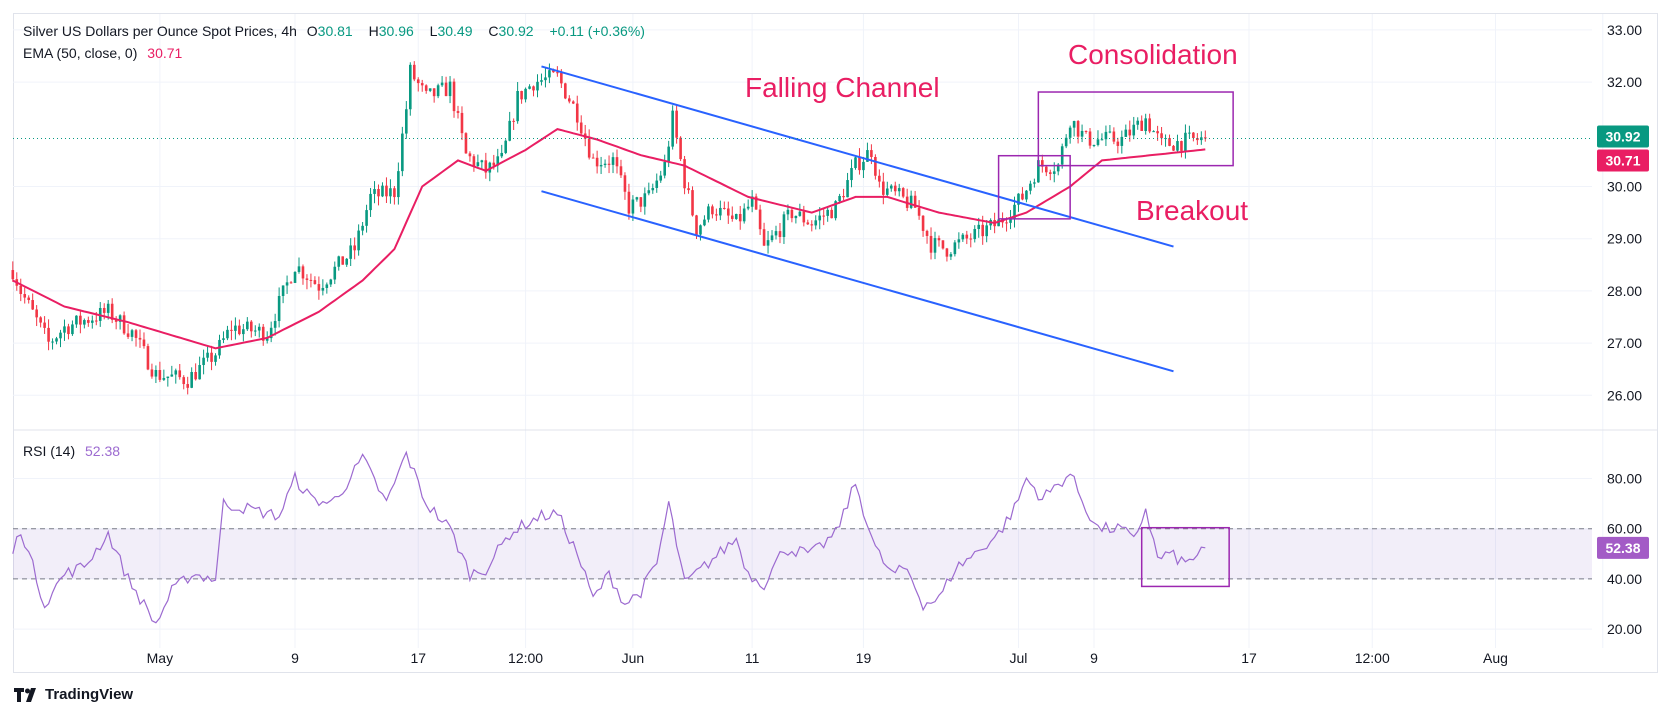 This screenshot has height=718, width=1675. What do you see at coordinates (633, 658) in the screenshot?
I see `time-tick-label: Jun` at bounding box center [633, 658].